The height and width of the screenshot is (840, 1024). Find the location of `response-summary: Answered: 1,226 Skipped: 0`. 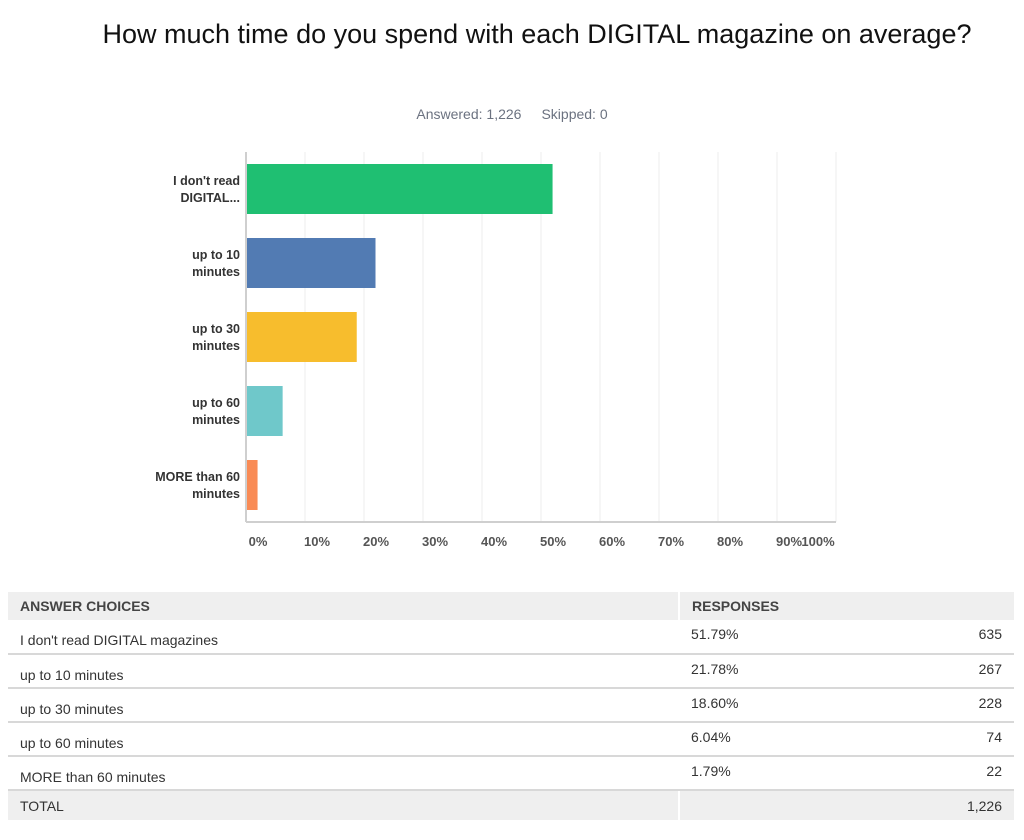

response-summary: Answered: 1,226 Skipped: 0 is located at coordinates (512, 114).